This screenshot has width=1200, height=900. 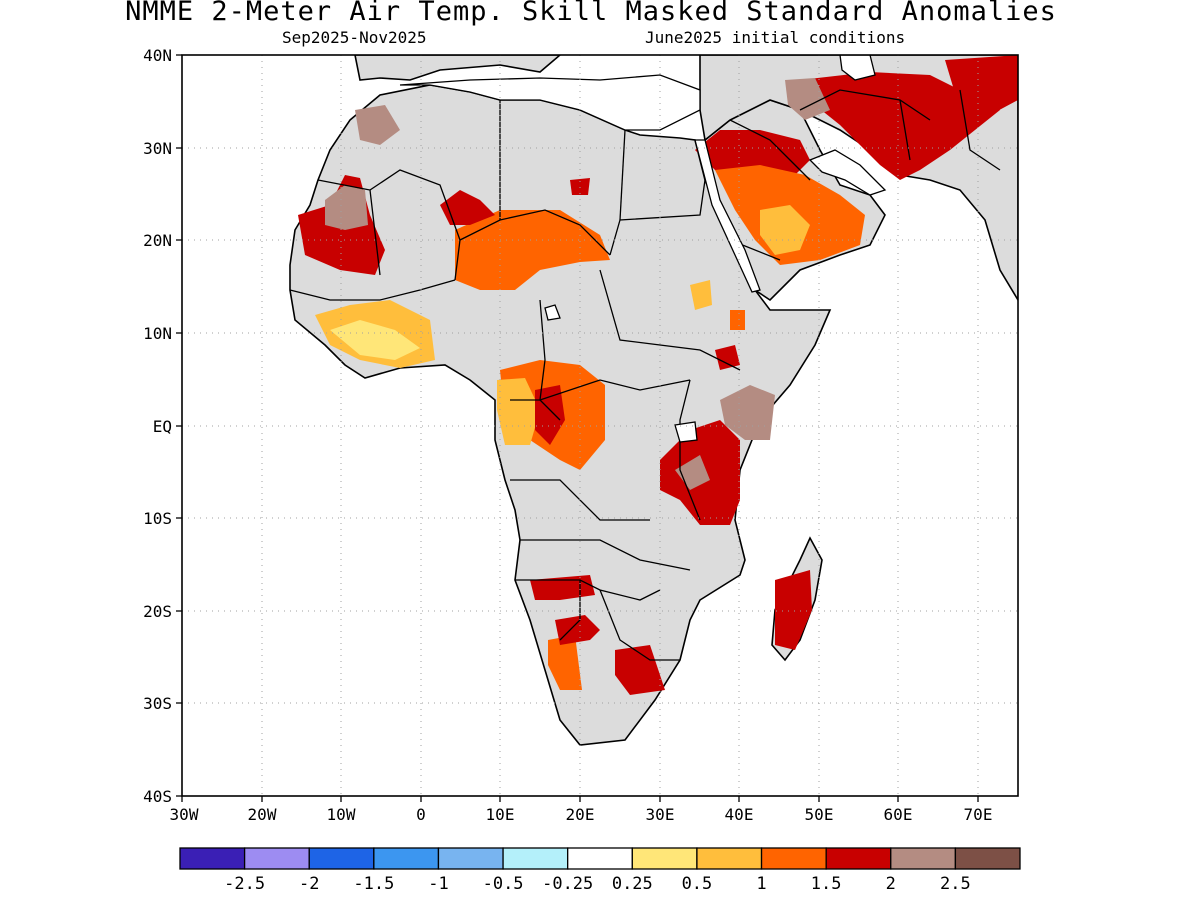 I want to click on patch-westafrica-lightyellow, so click(x=375, y=340).